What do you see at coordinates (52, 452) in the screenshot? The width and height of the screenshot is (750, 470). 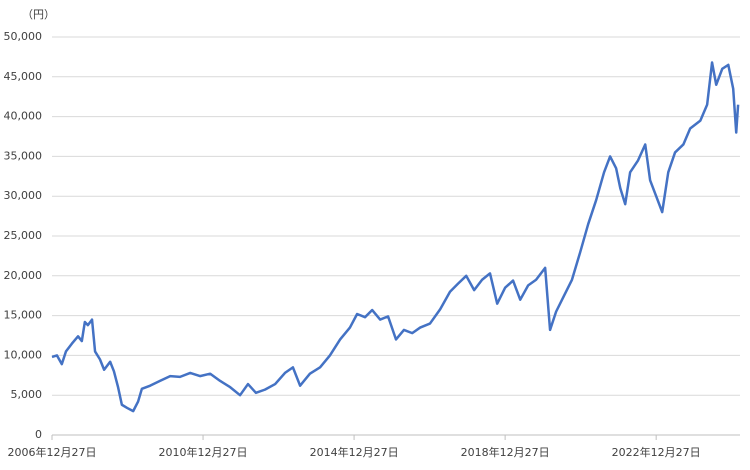 I see `x-tick-label: 2006年12月27日` at bounding box center [52, 452].